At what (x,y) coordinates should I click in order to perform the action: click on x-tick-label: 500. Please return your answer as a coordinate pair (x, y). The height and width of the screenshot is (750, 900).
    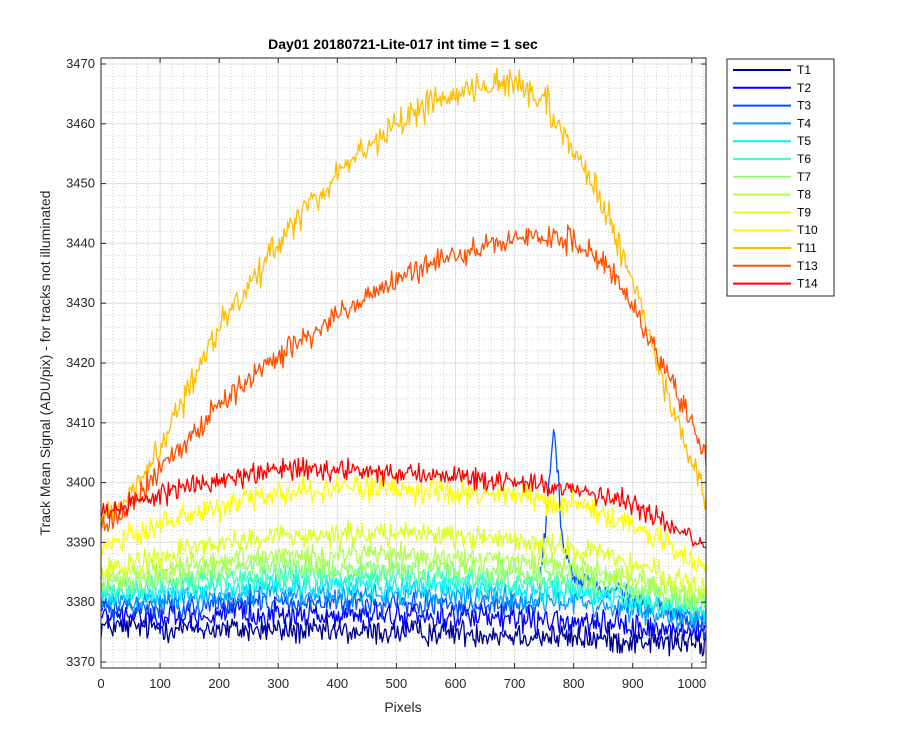
    Looking at the image, I should click on (397, 683).